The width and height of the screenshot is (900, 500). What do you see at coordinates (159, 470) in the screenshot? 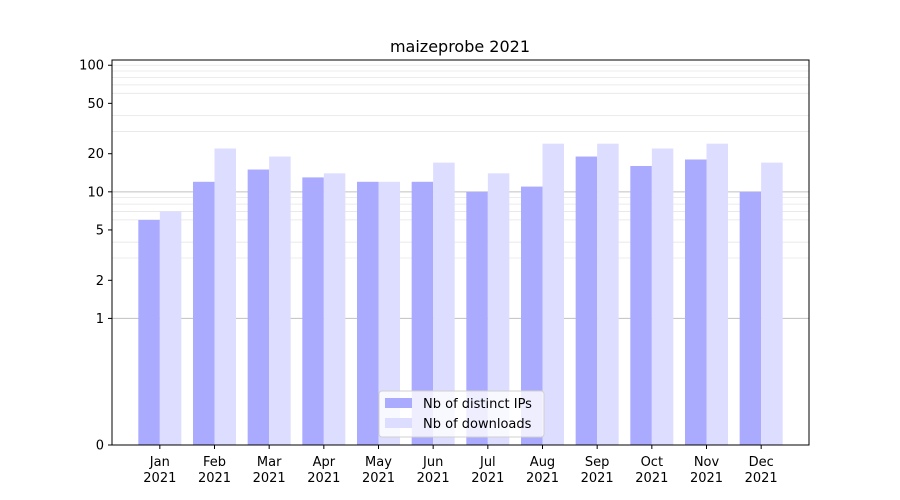
I see `x-tick-label: Jan 2021` at bounding box center [159, 470].